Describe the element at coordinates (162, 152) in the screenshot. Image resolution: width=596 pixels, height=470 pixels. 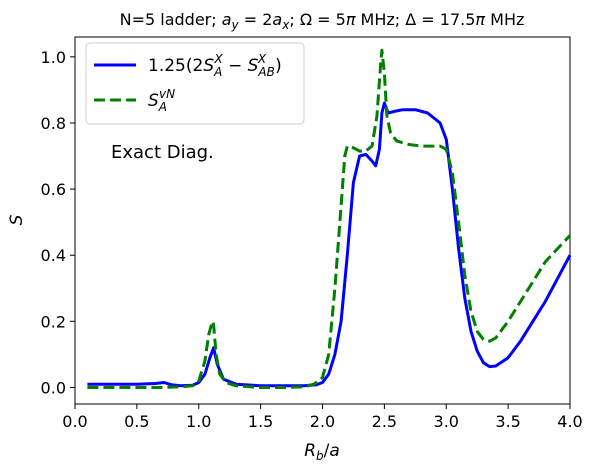
I see `annotation-exact-diag: Exact Diag.` at that location.